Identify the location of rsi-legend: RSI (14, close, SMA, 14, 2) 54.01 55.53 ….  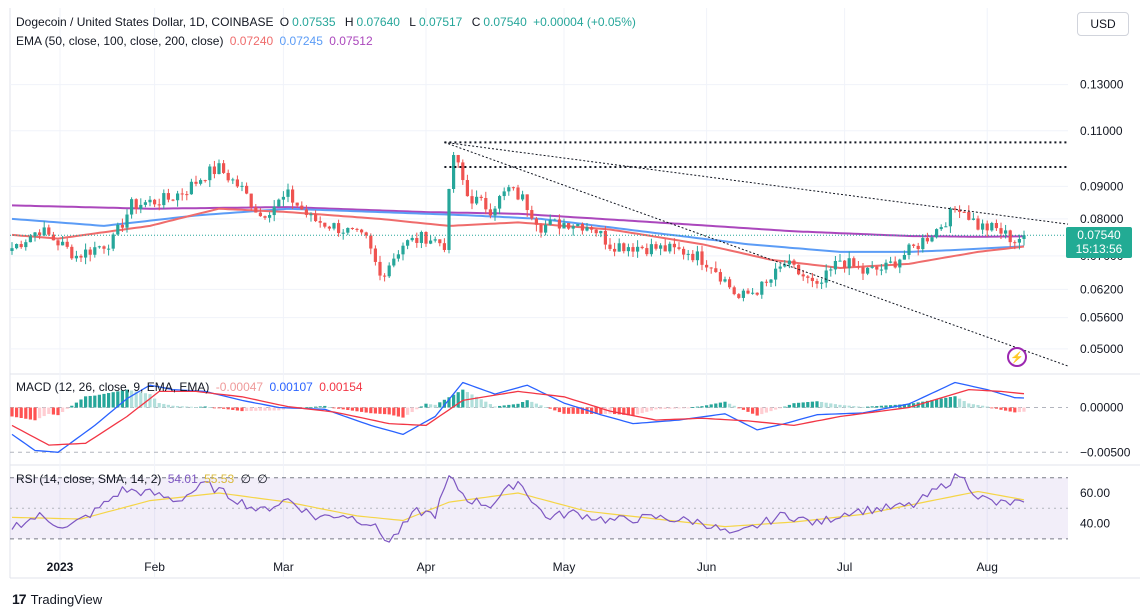
(143, 479).